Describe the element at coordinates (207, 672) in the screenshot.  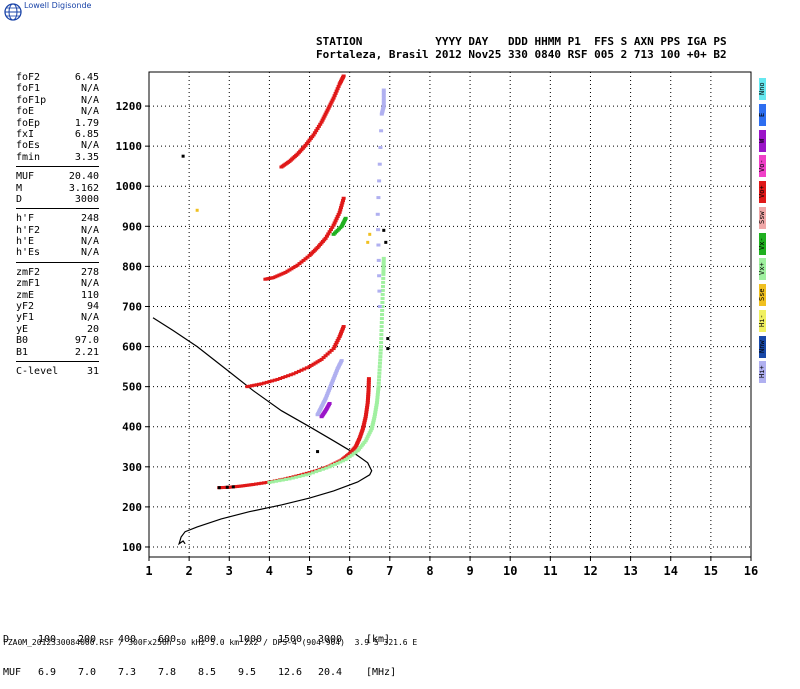
I see `muf-table-cell: 8.5` at that location.